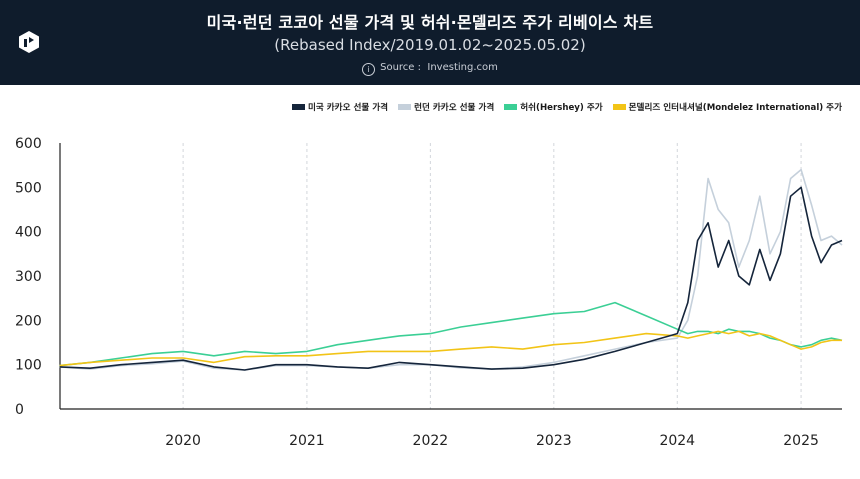 This screenshot has width=860, height=479. What do you see at coordinates (430, 45) in the screenshot?
I see `chart-subtitle: (Rebased Index/2019.01.02~2025.05.02)` at bounding box center [430, 45].